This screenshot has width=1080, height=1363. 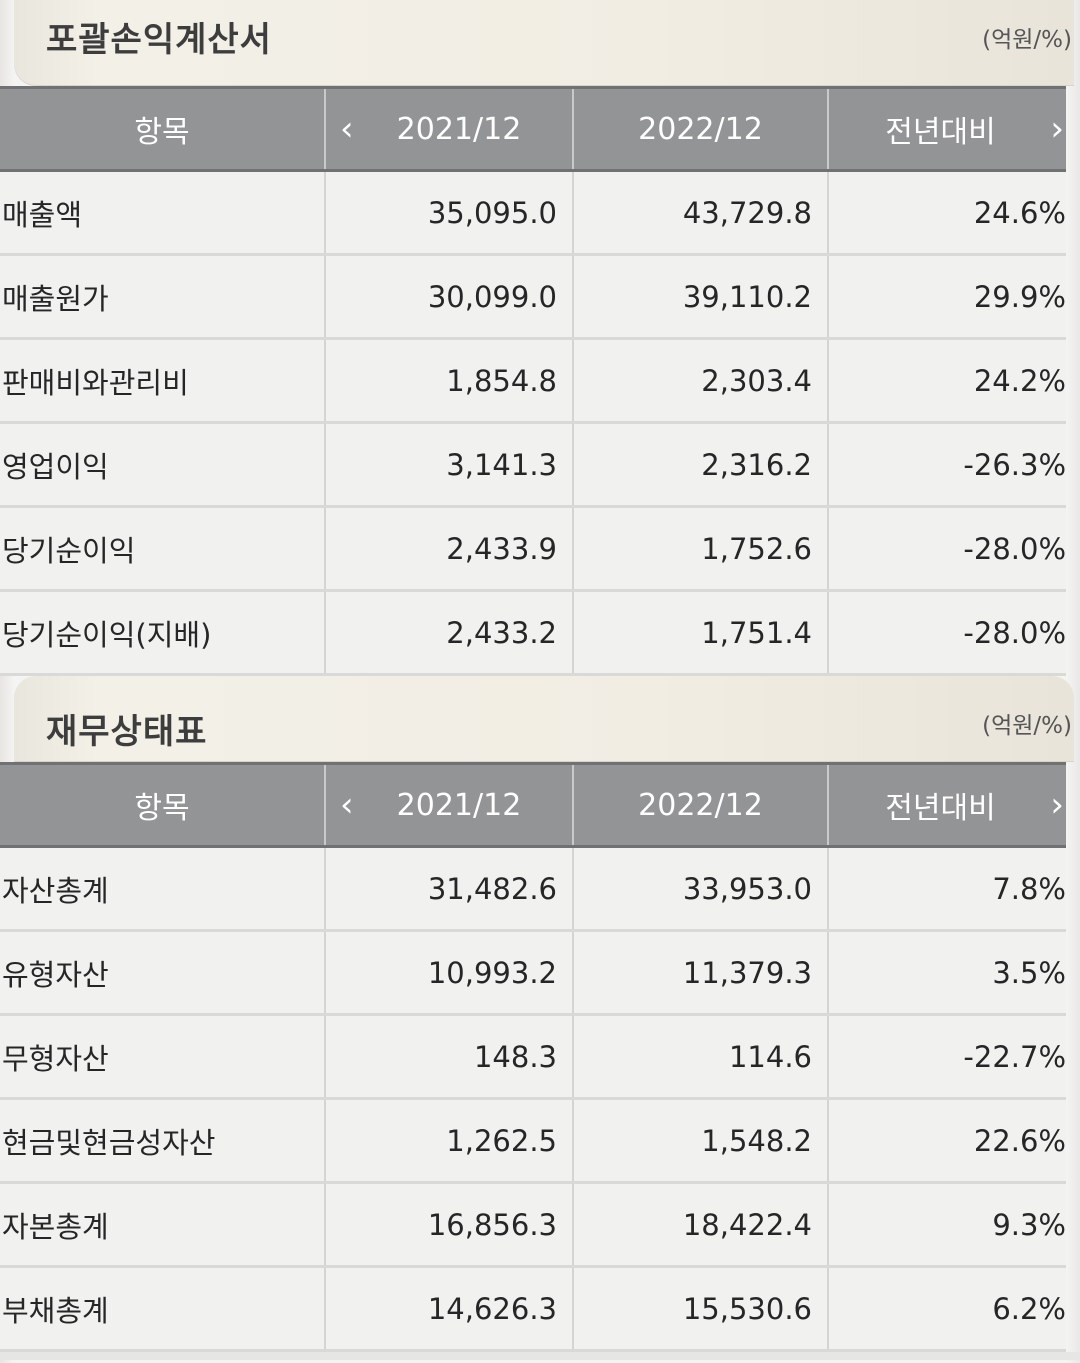 I want to click on value-yoy: 24.2%, so click(x=947, y=381).